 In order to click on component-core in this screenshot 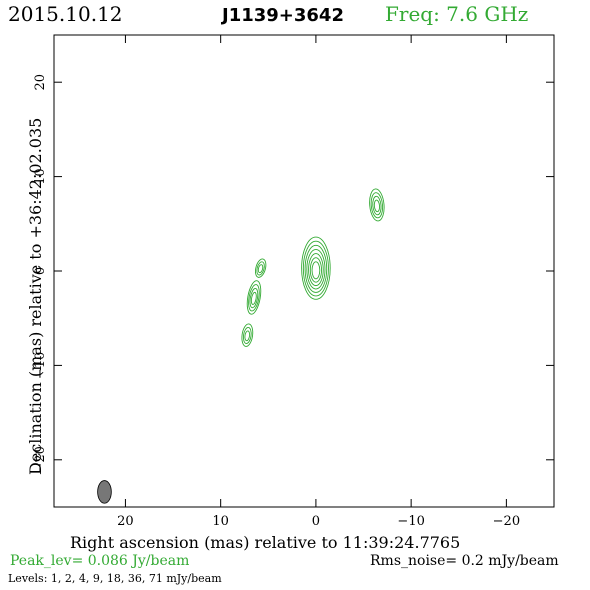, I will do `click(316, 268)`.